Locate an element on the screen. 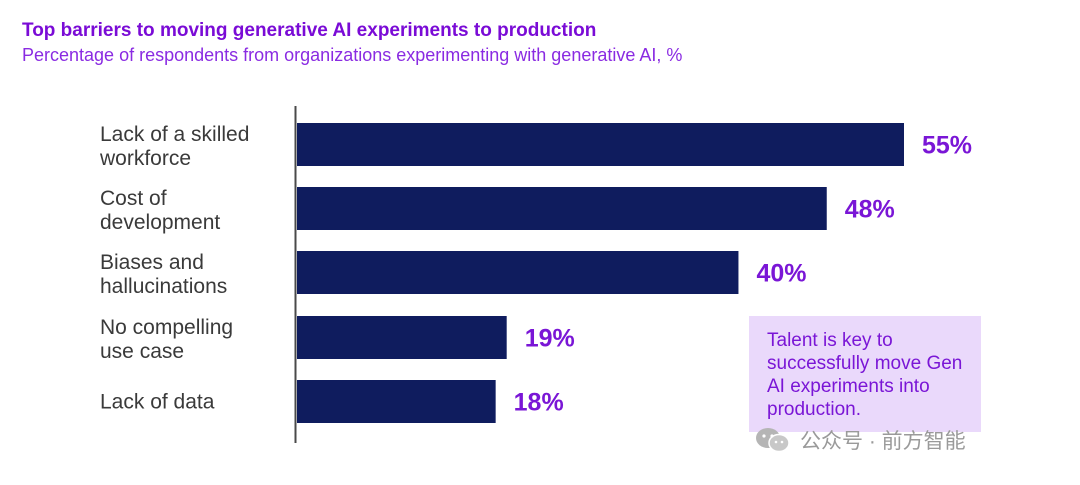  watermark: 公众号 · 前方智能 is located at coordinates (860, 440).